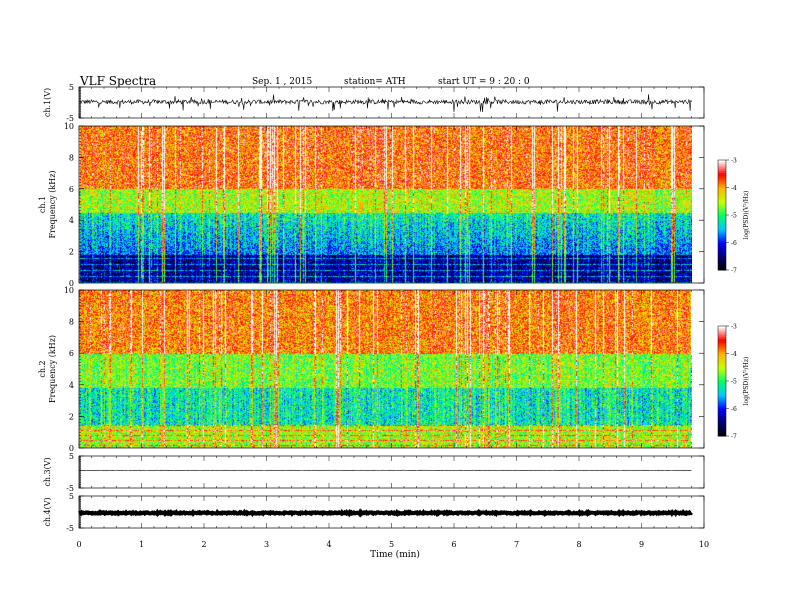 This screenshot has height=612, width=792. What do you see at coordinates (203, 544) in the screenshot?
I see `x-tick-label: 2` at bounding box center [203, 544].